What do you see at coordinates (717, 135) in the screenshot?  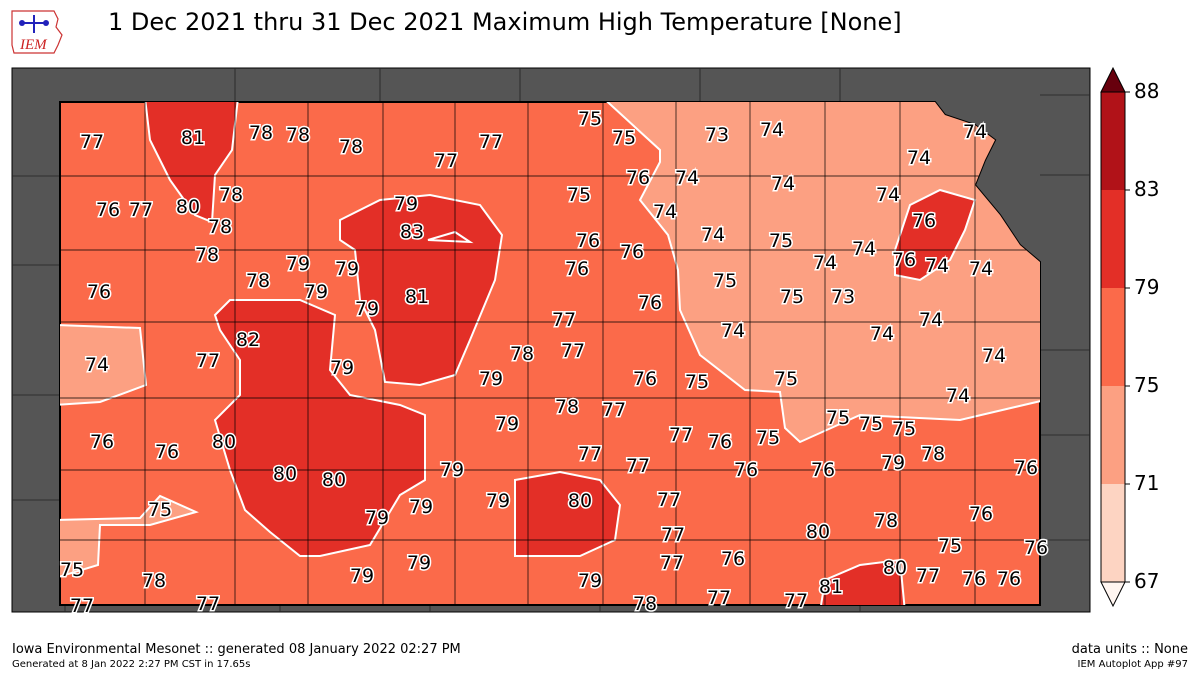 I see `station-value: 73` at bounding box center [717, 135].